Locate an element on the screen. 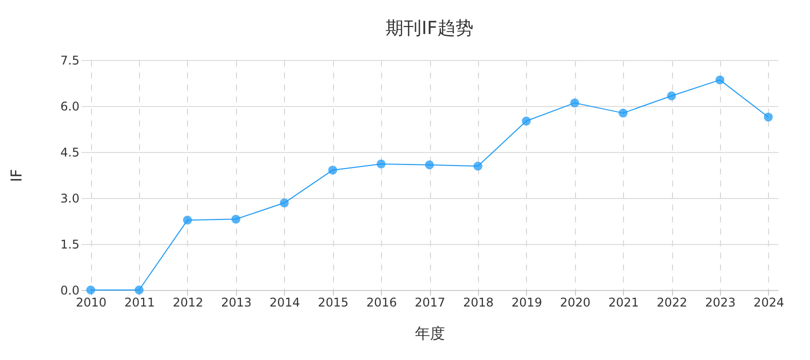  y-tick-label: 0.0 is located at coordinates (70, 291).